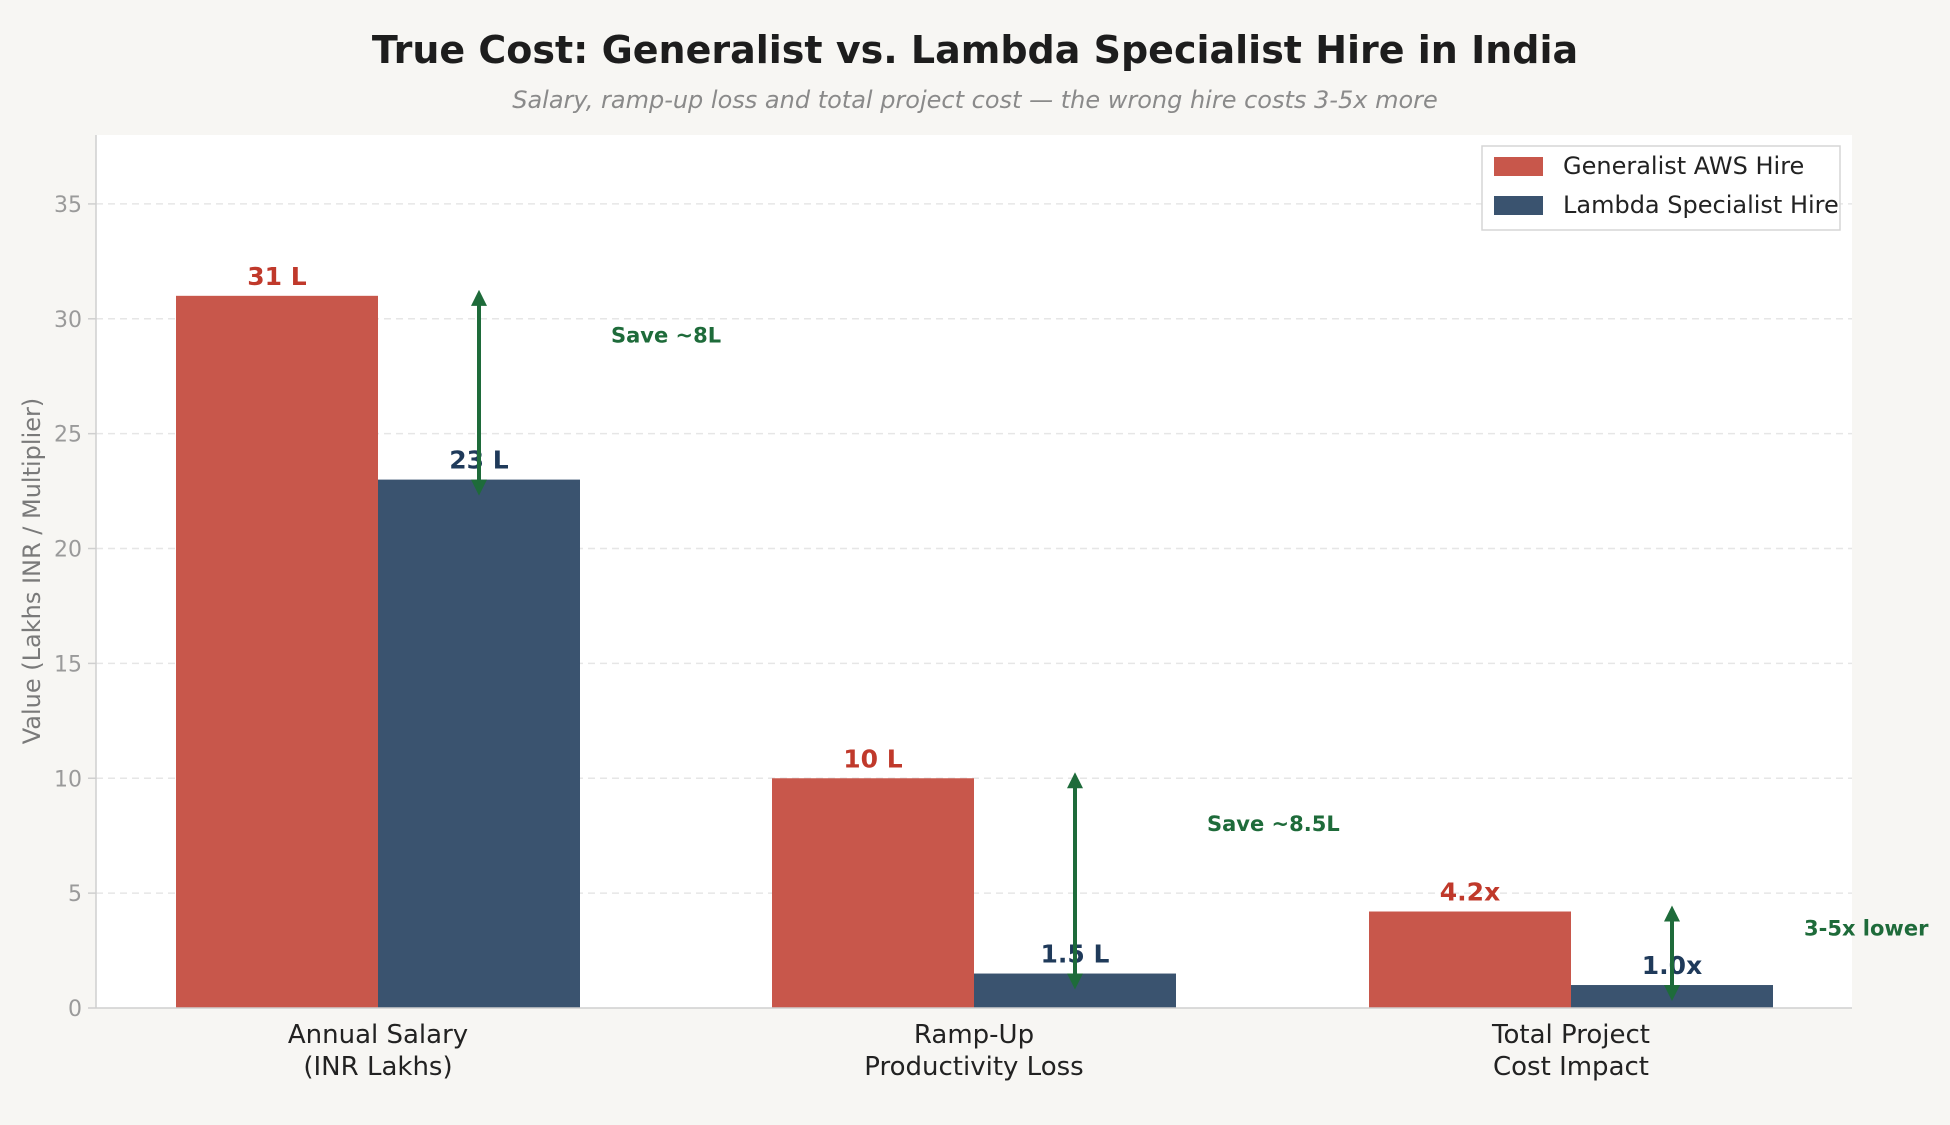 The image size is (1950, 1125). I want to click on legend-label: Generalist AWS Hire, so click(1683, 166).